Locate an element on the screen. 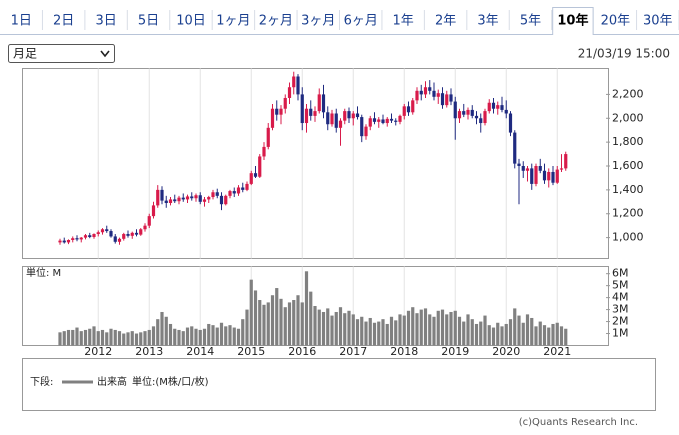 This screenshot has width=679, height=435. tab: 30年 is located at coordinates (661, 20).